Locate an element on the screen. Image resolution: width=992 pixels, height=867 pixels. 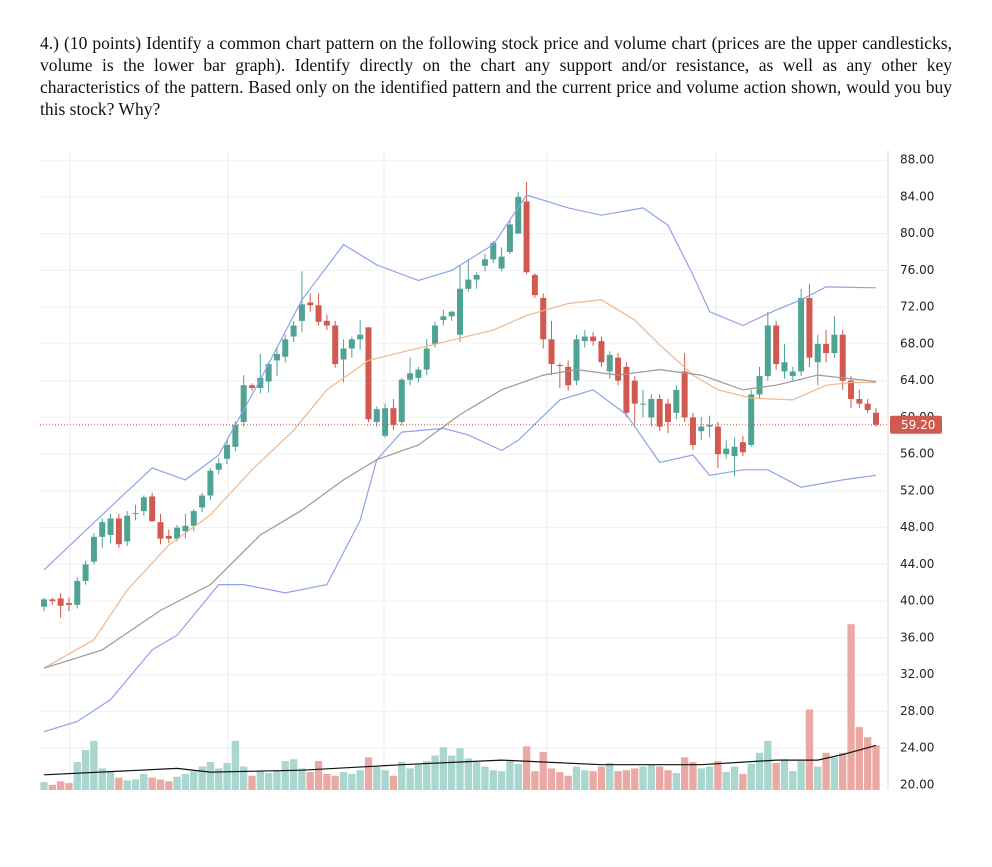
y-tick-label: 48.00 is located at coordinates (917, 527).